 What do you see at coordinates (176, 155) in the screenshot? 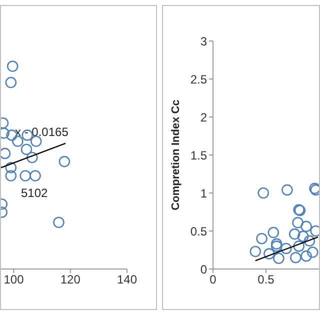
I see `y-axis-title: Compretion Index Cc` at bounding box center [176, 155].